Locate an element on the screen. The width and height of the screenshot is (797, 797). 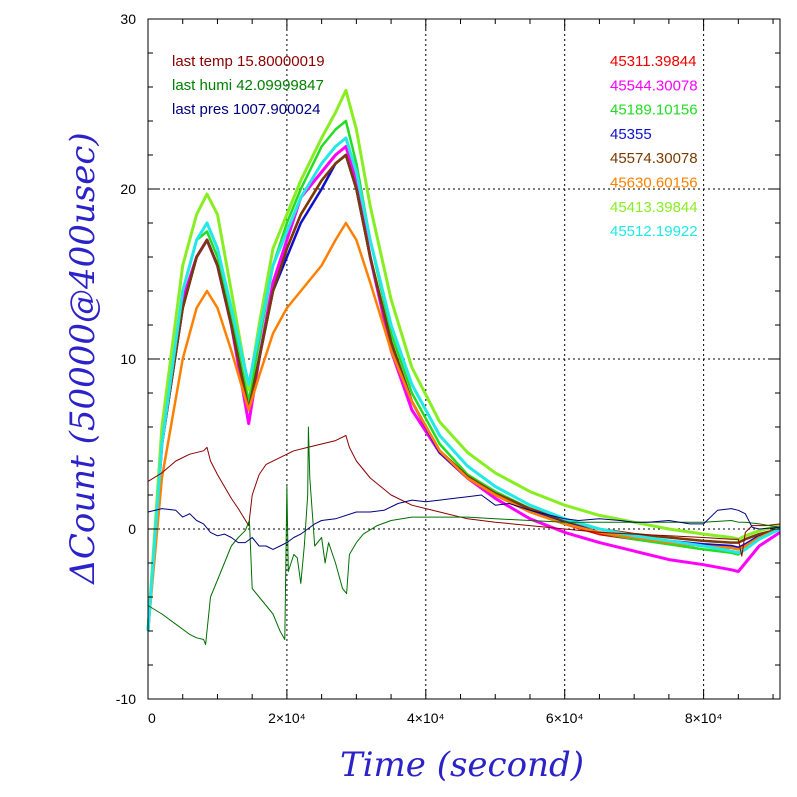
legend-entry: 45413.39844 is located at coordinates (654, 207).